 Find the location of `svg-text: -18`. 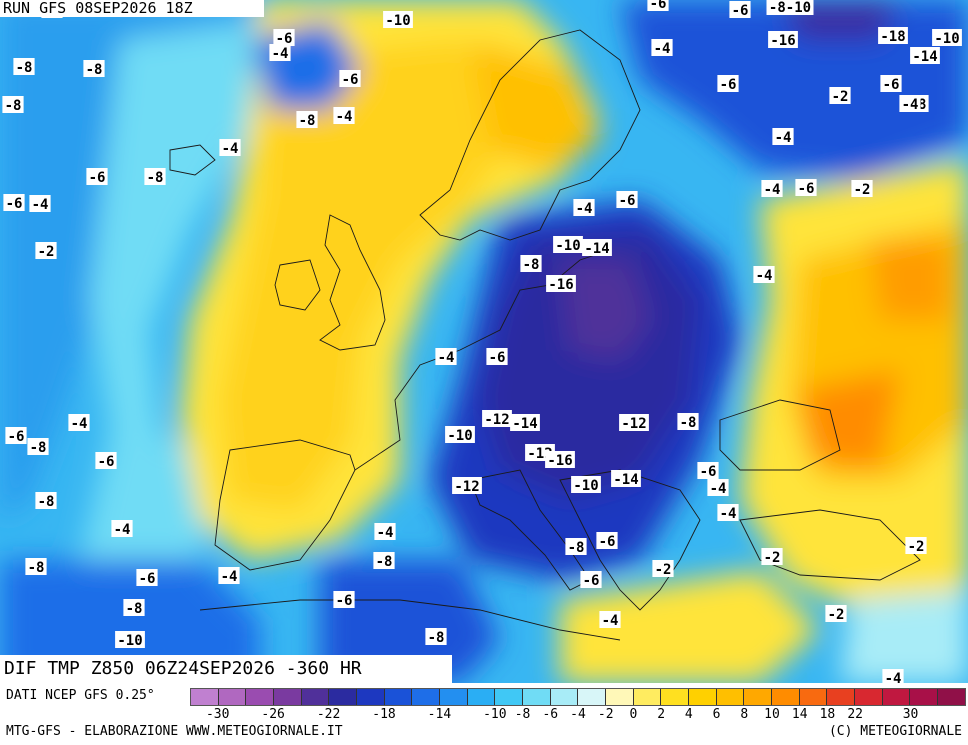

svg-text: -18 is located at coordinates (892, 37).